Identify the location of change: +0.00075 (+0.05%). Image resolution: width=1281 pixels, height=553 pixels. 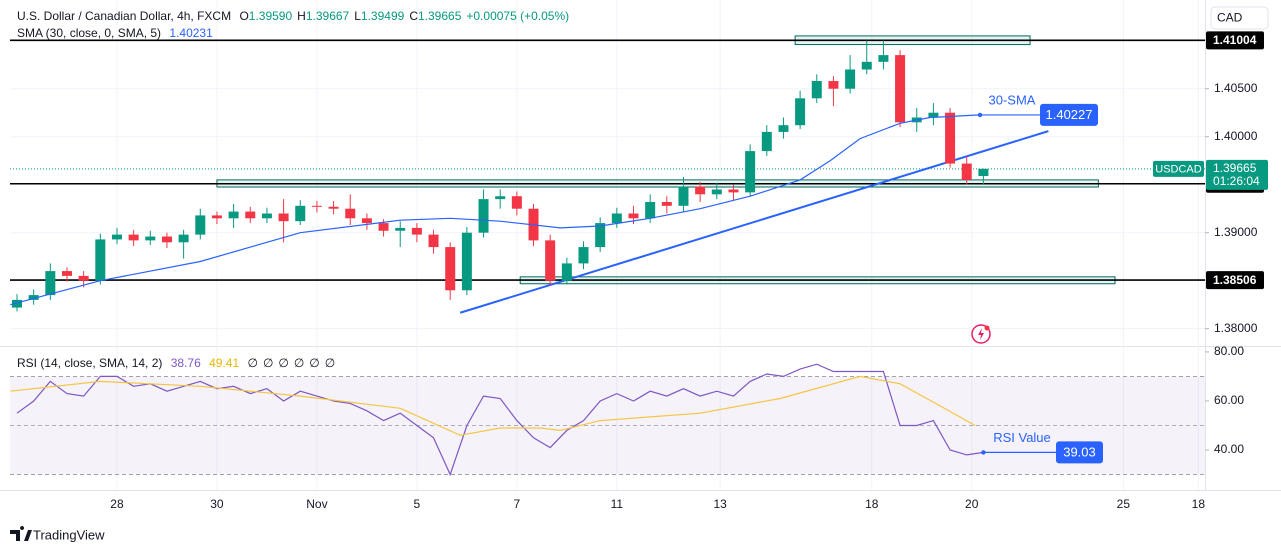
(518, 16).